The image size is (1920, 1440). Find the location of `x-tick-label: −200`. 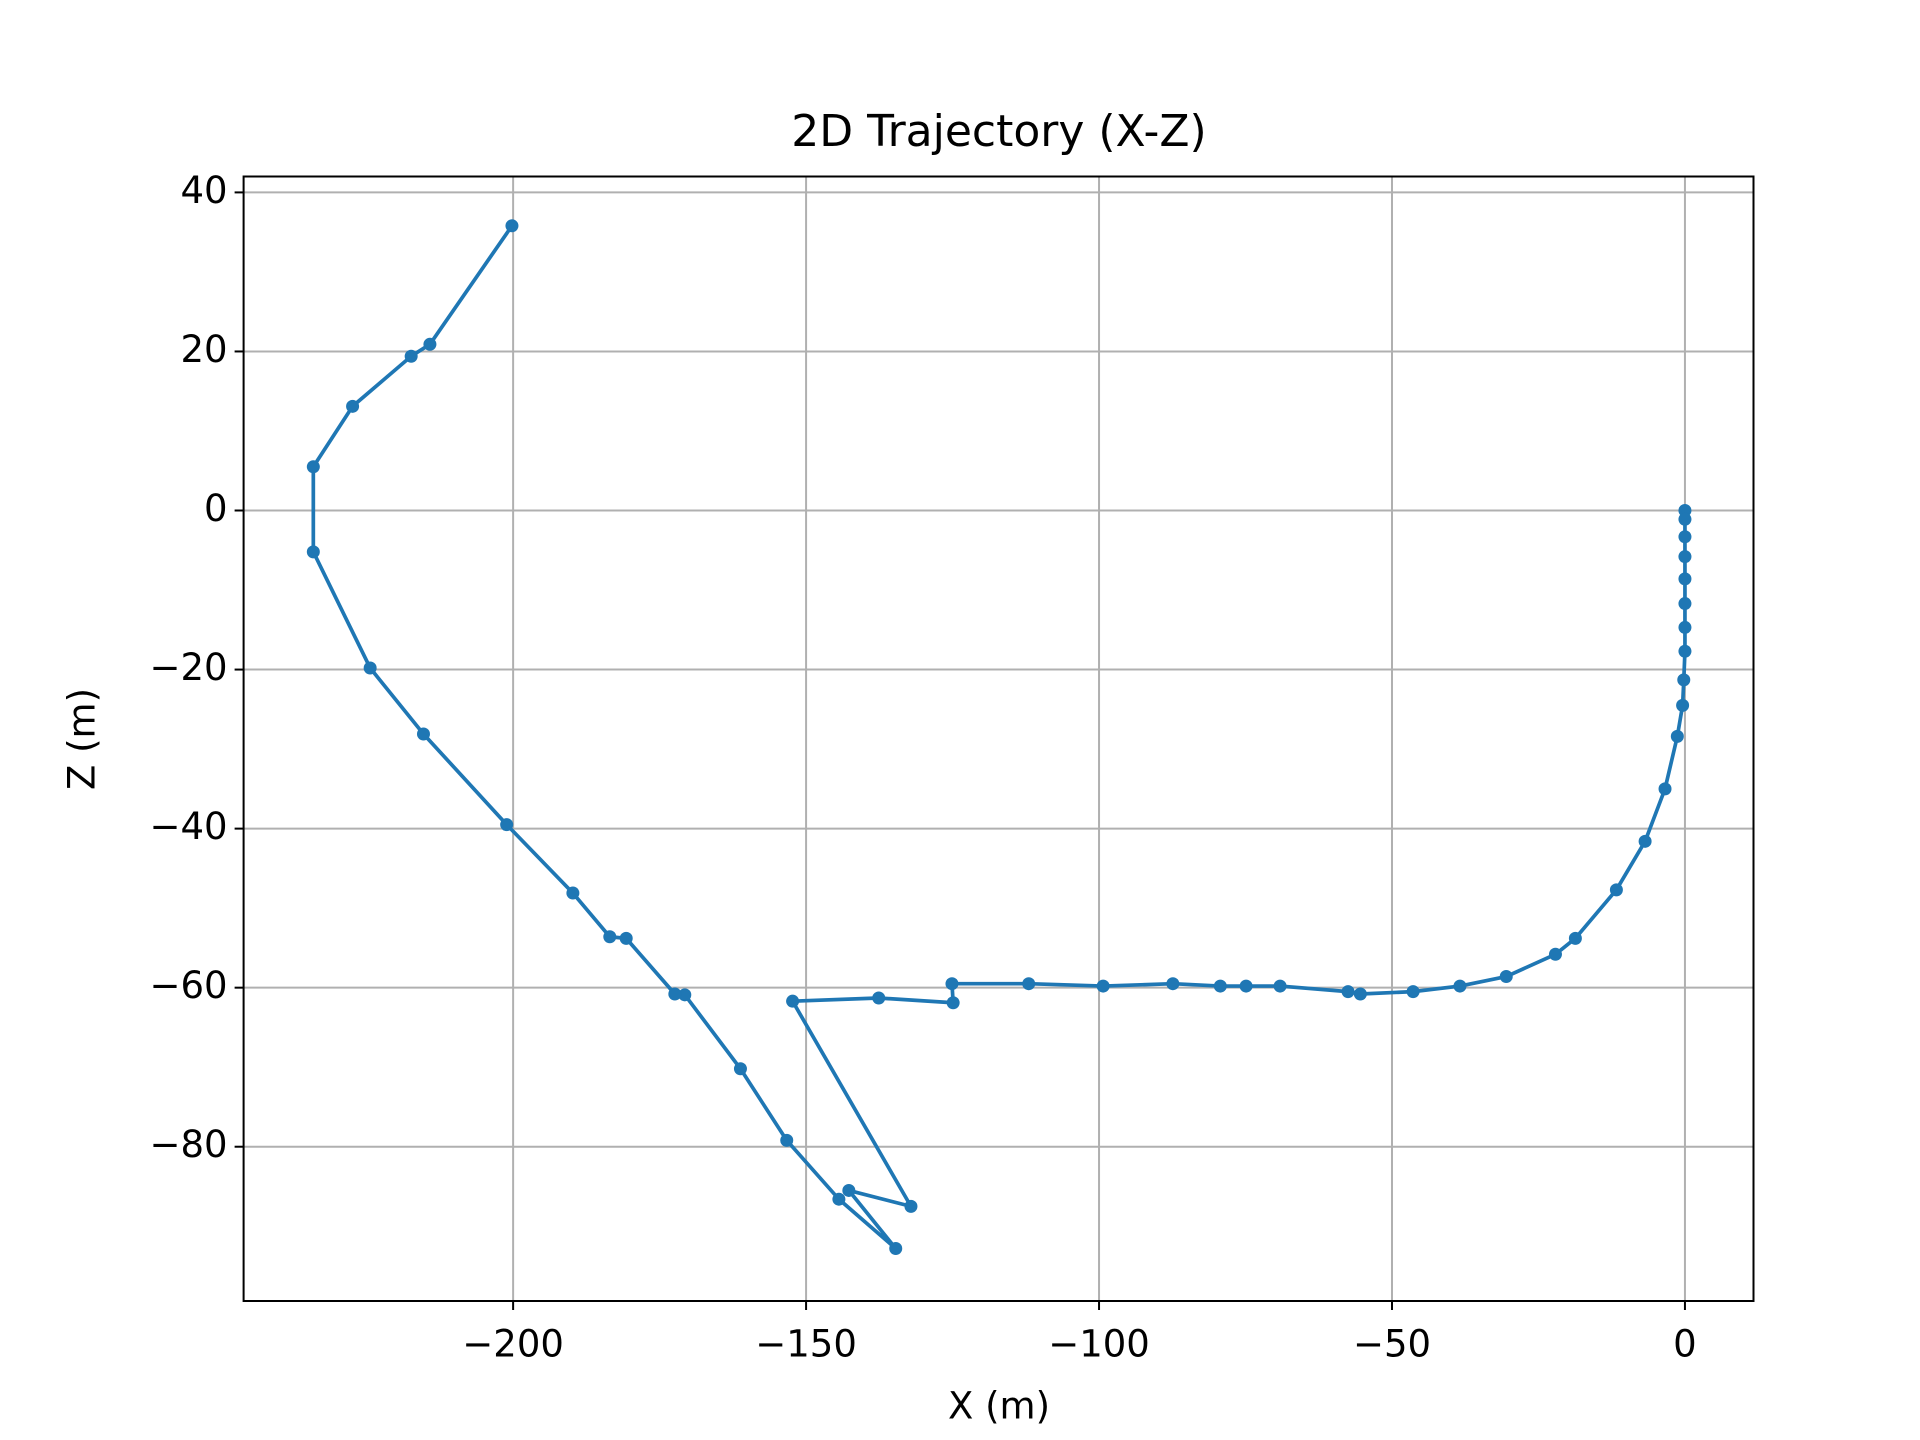

x-tick-label: −200 is located at coordinates (513, 1344).